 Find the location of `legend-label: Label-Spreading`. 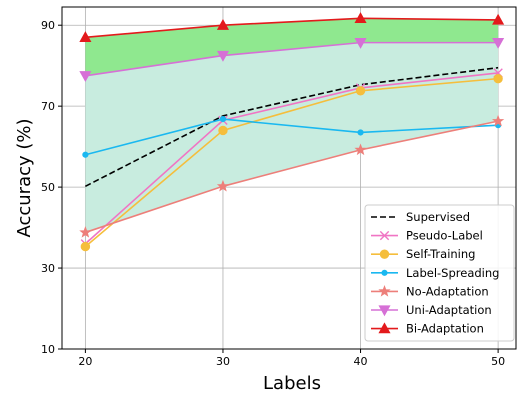

legend-label: Label-Spreading is located at coordinates (452, 273).